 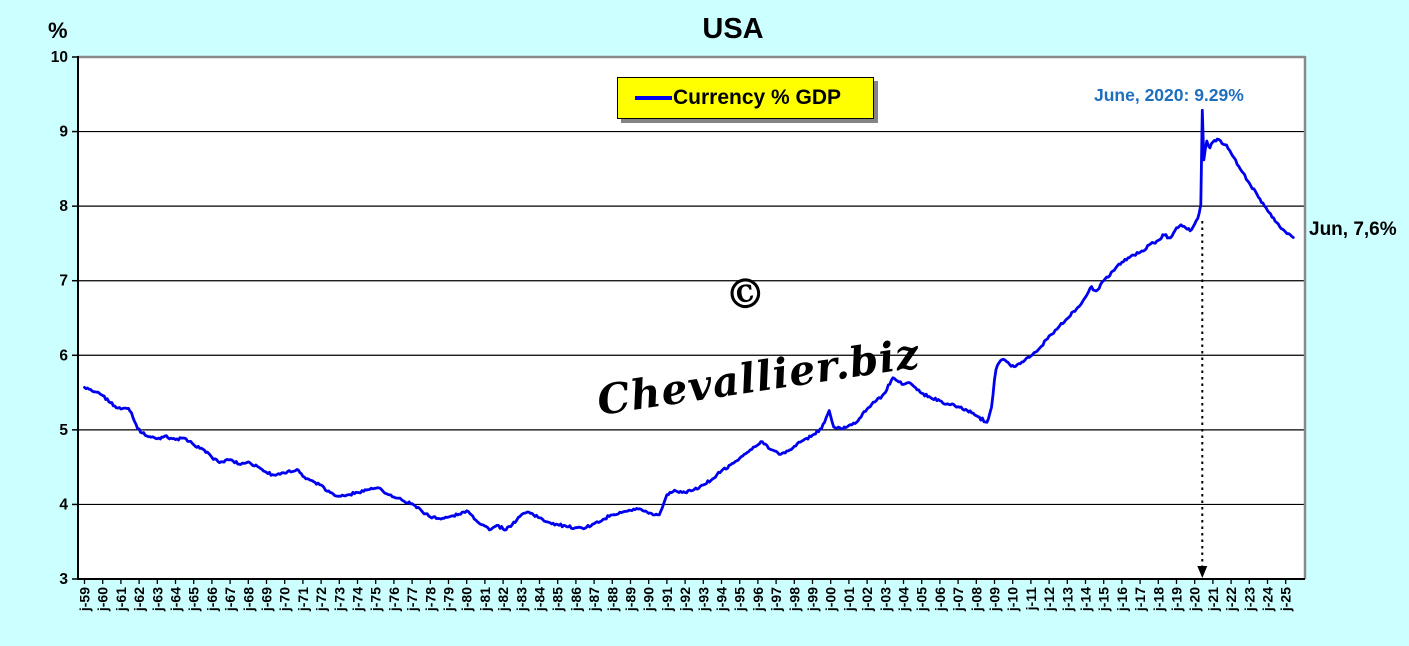 I want to click on peak-annotation: June, 2020: 9.29%, so click(x=1169, y=95).